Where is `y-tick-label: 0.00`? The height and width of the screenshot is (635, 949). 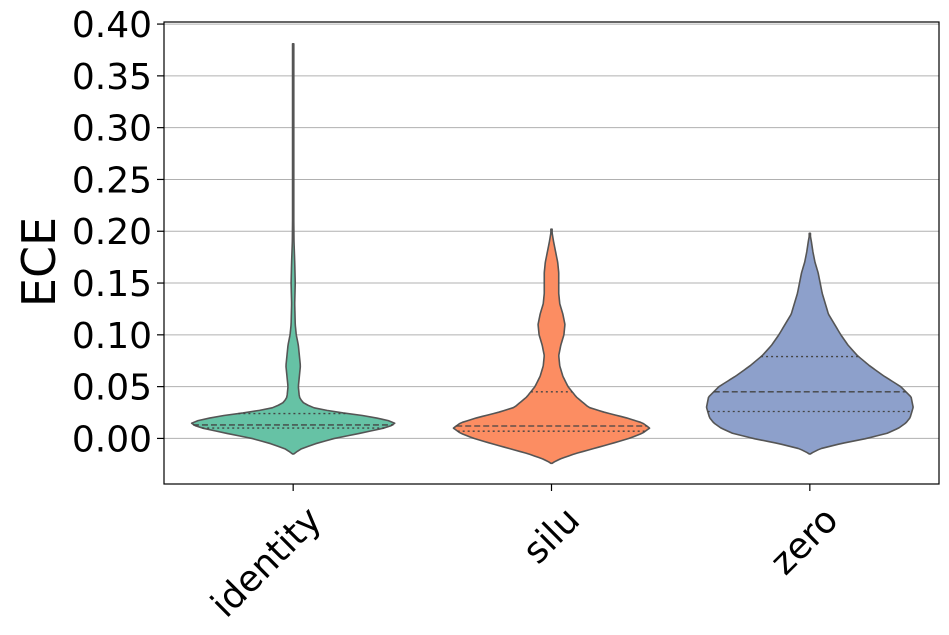
y-tick-label: 0.00 is located at coordinates (112, 439).